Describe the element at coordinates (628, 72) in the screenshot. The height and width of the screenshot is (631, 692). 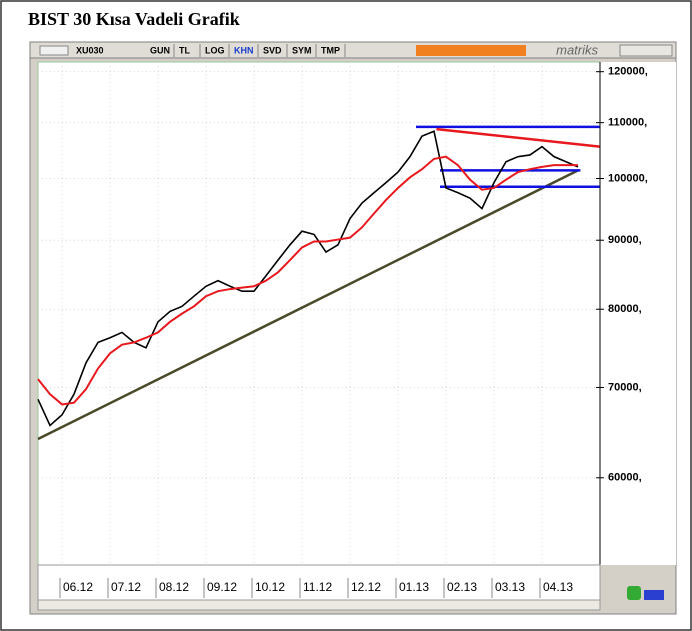
I see `y-tick-label: 120000,` at that location.